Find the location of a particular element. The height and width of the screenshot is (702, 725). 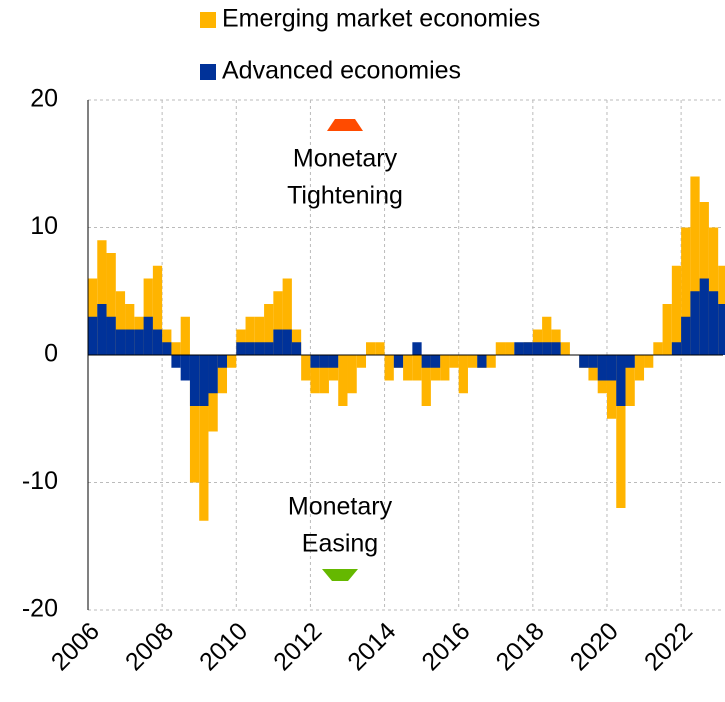

x-tick-label: 2010 is located at coordinates (223, 646).